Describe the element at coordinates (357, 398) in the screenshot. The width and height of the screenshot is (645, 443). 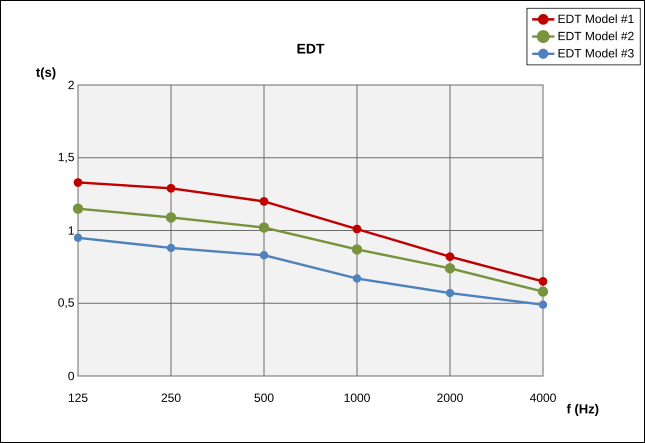
I see `x-tick-label: 1000` at that location.